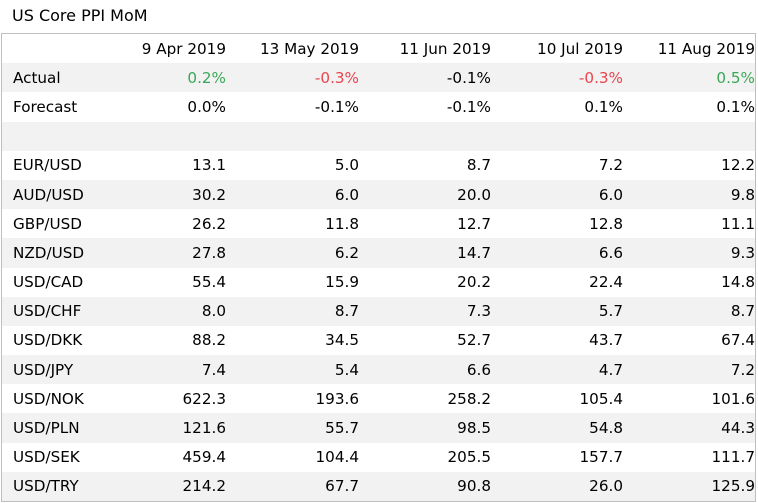  What do you see at coordinates (738, 165) in the screenshot?
I see `table-cell: 12.2` at bounding box center [738, 165].